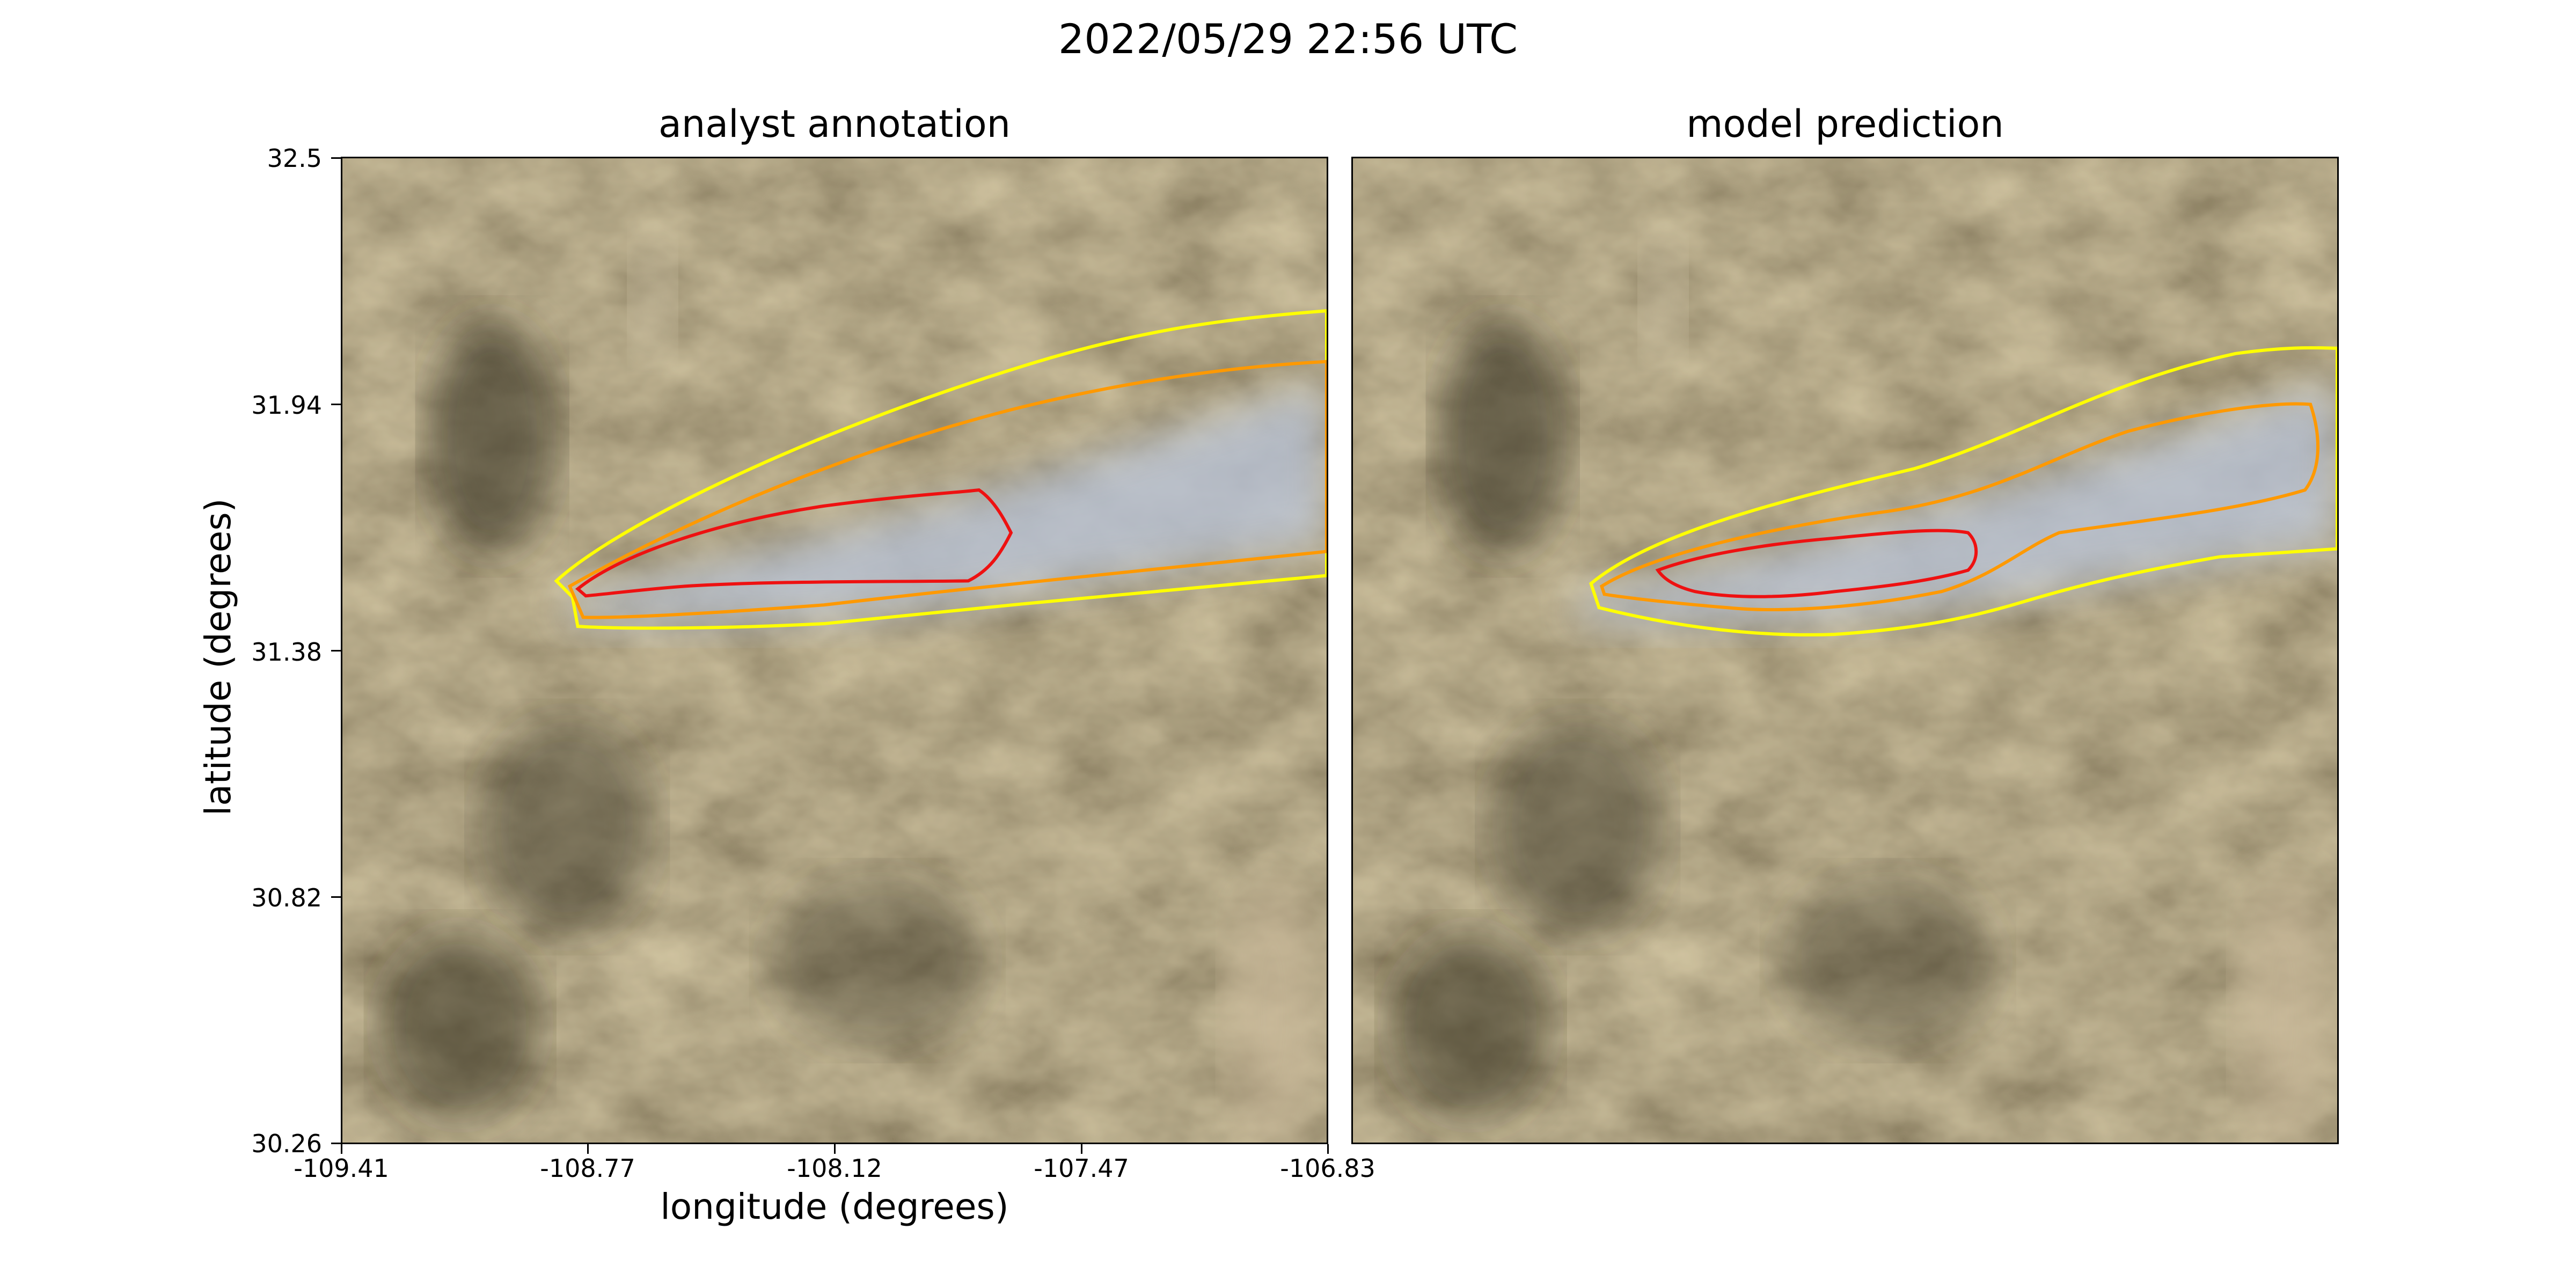 The image size is (2576, 1288). I want to click on y-tick-label: 30.82, so click(286, 897).